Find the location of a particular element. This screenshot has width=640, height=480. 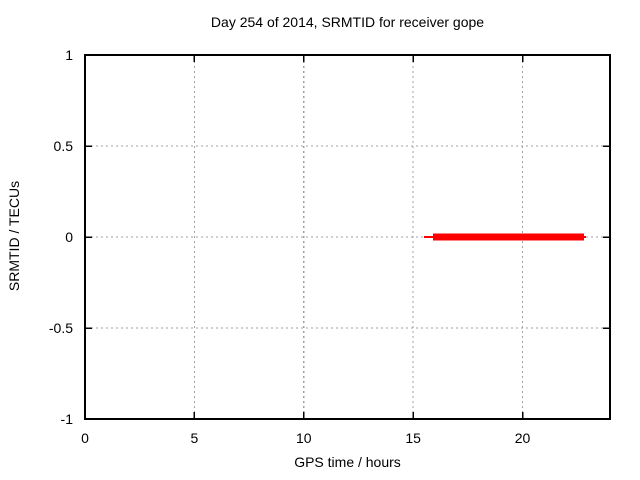

y-tick-label: 1 is located at coordinates (69, 55).